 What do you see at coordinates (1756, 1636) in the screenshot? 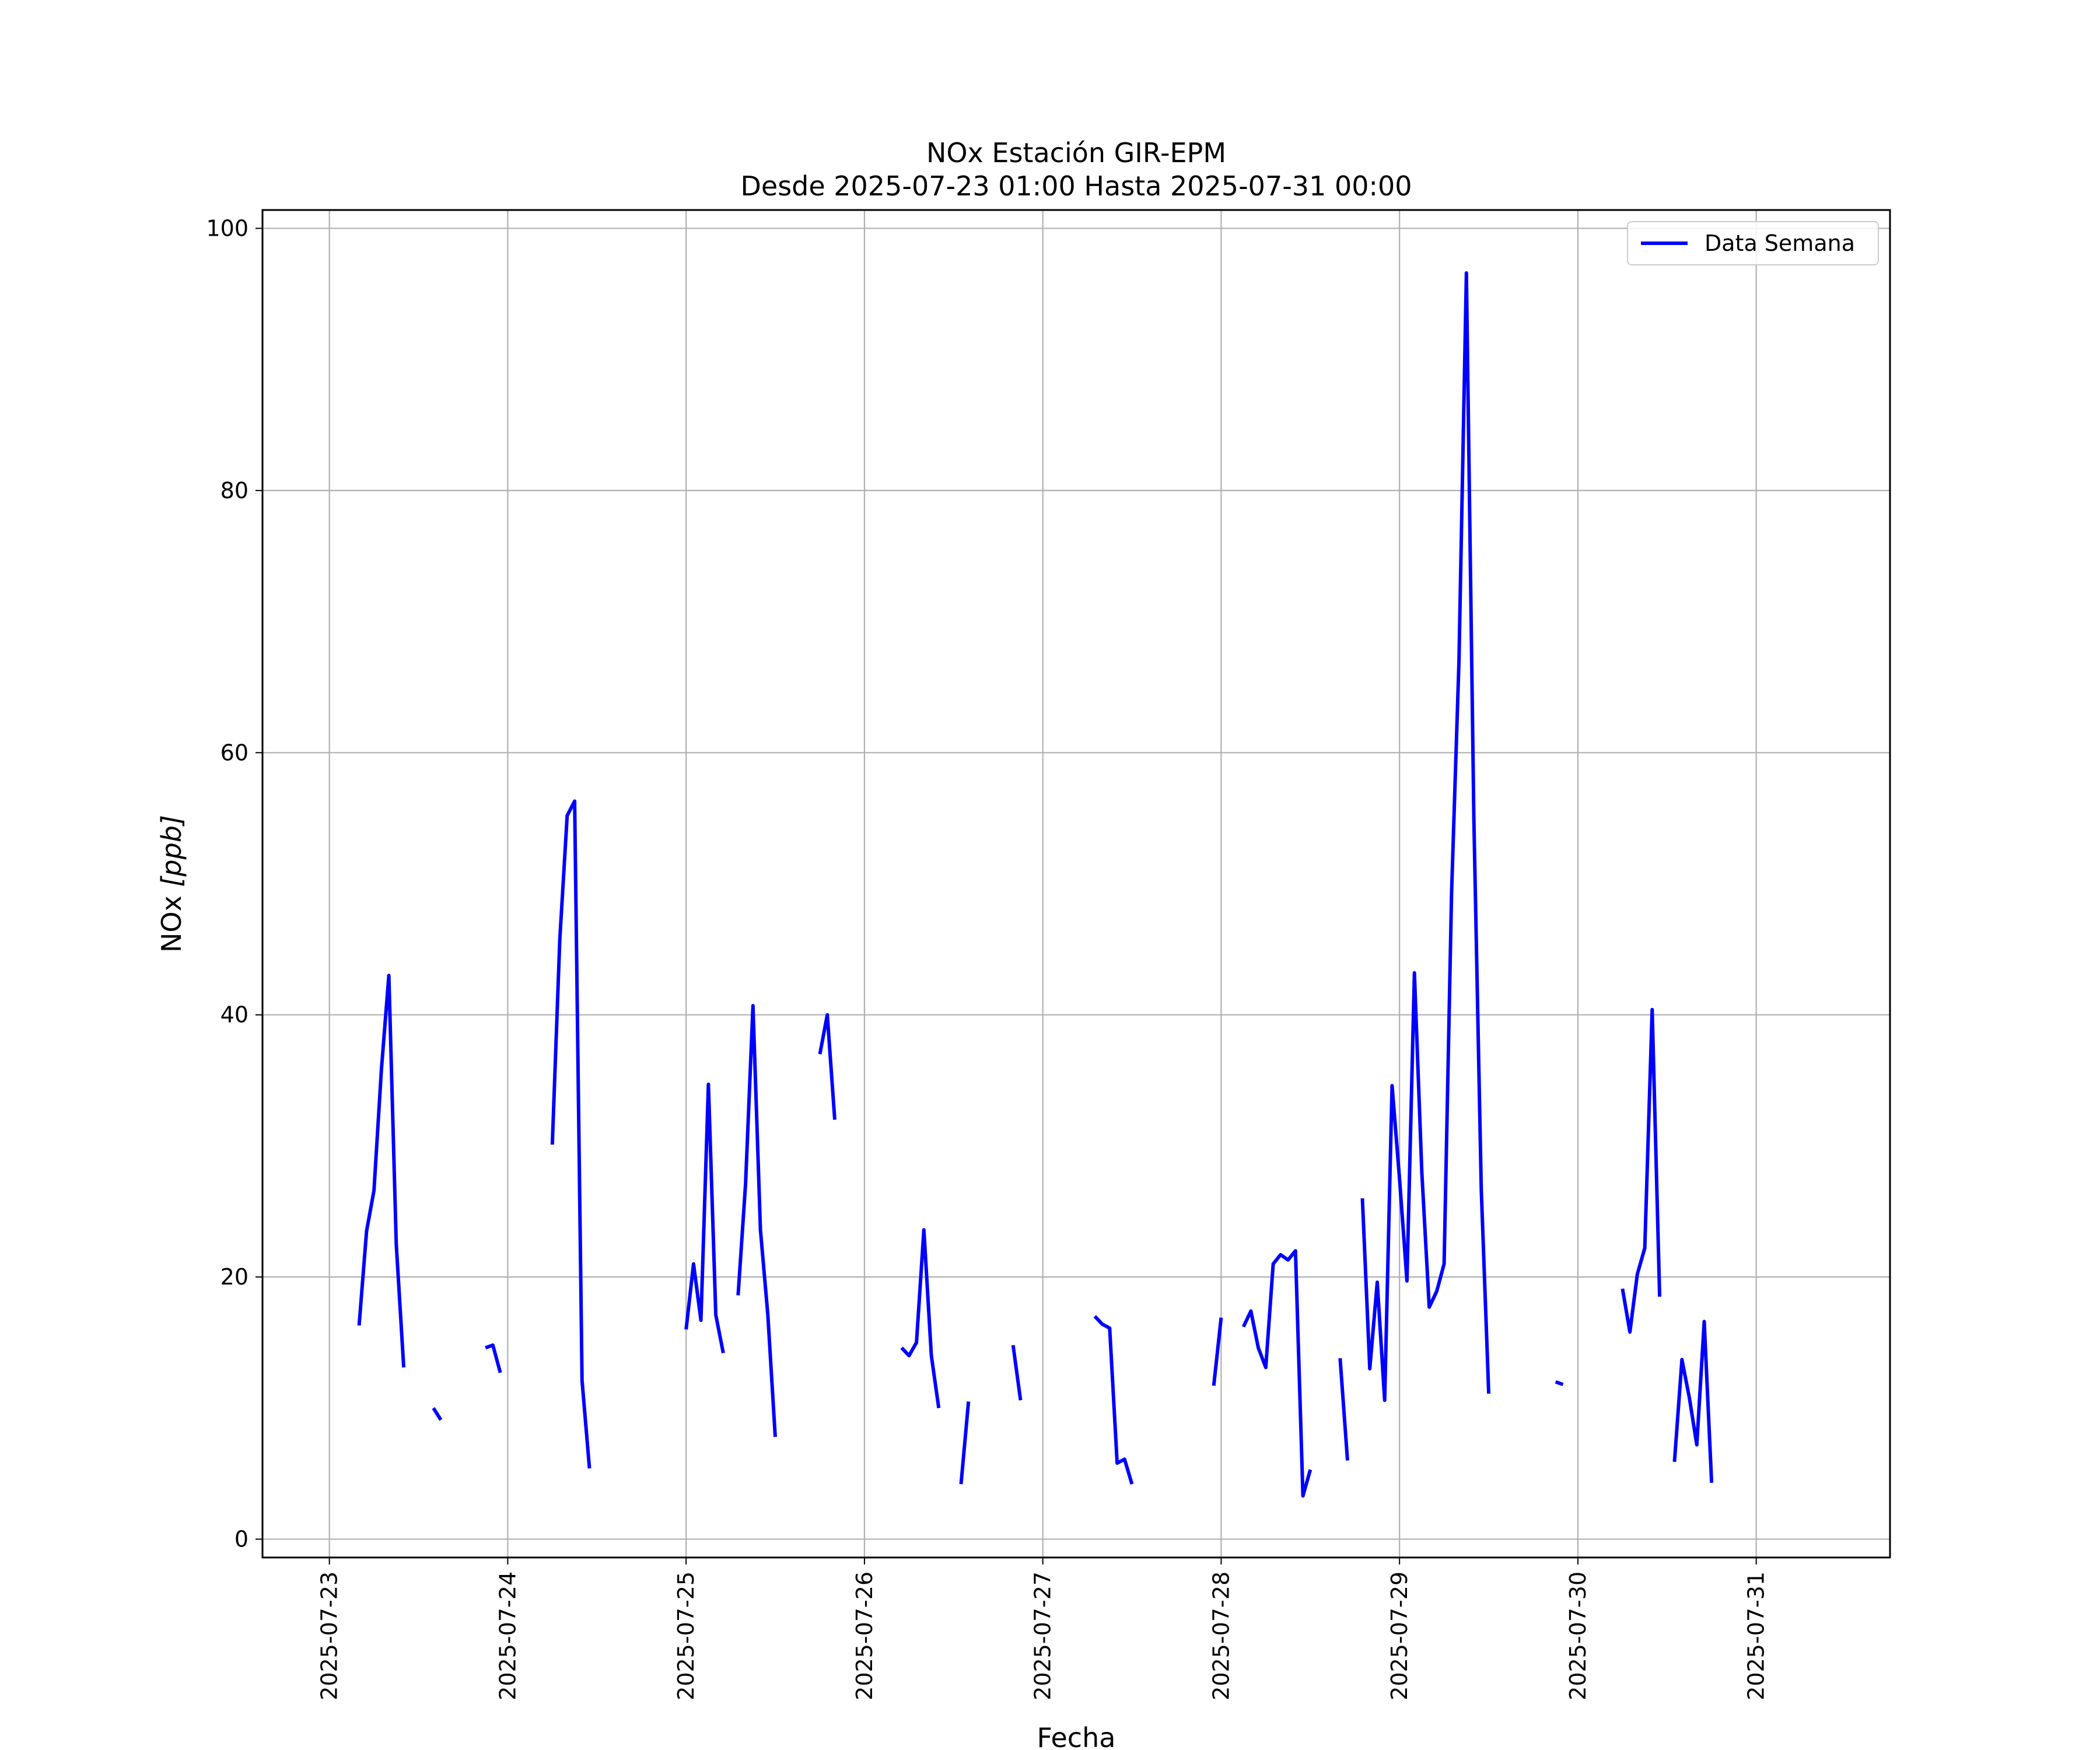
I see `x-tick-label: 2025-07-31` at bounding box center [1756, 1636].